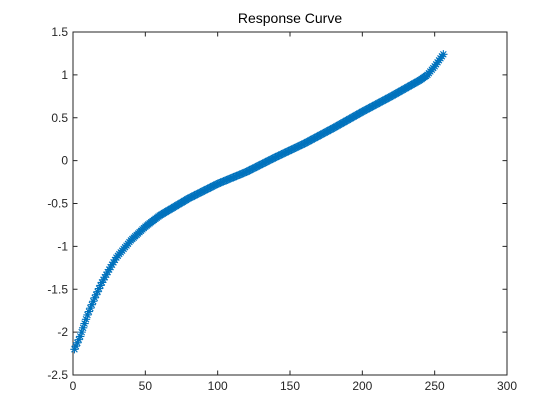 Image resolution: width=560 pixels, height=420 pixels. Describe the element at coordinates (64, 161) in the screenshot. I see `y-tick-label: 0` at that location.